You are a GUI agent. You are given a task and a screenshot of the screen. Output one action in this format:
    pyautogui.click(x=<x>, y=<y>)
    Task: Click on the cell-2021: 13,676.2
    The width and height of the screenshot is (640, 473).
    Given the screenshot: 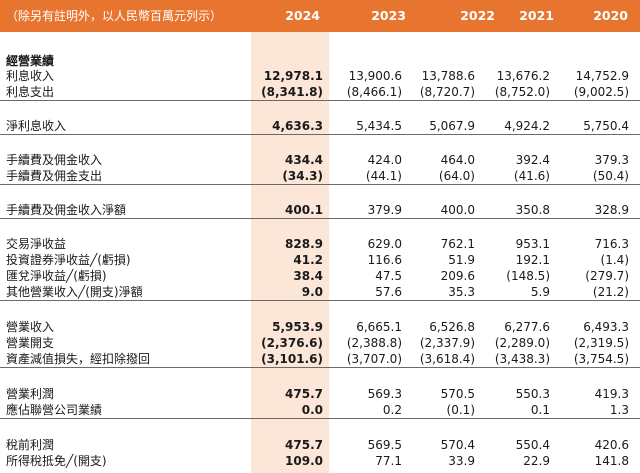 What is the action you would take?
    pyautogui.click(x=523, y=76)
    